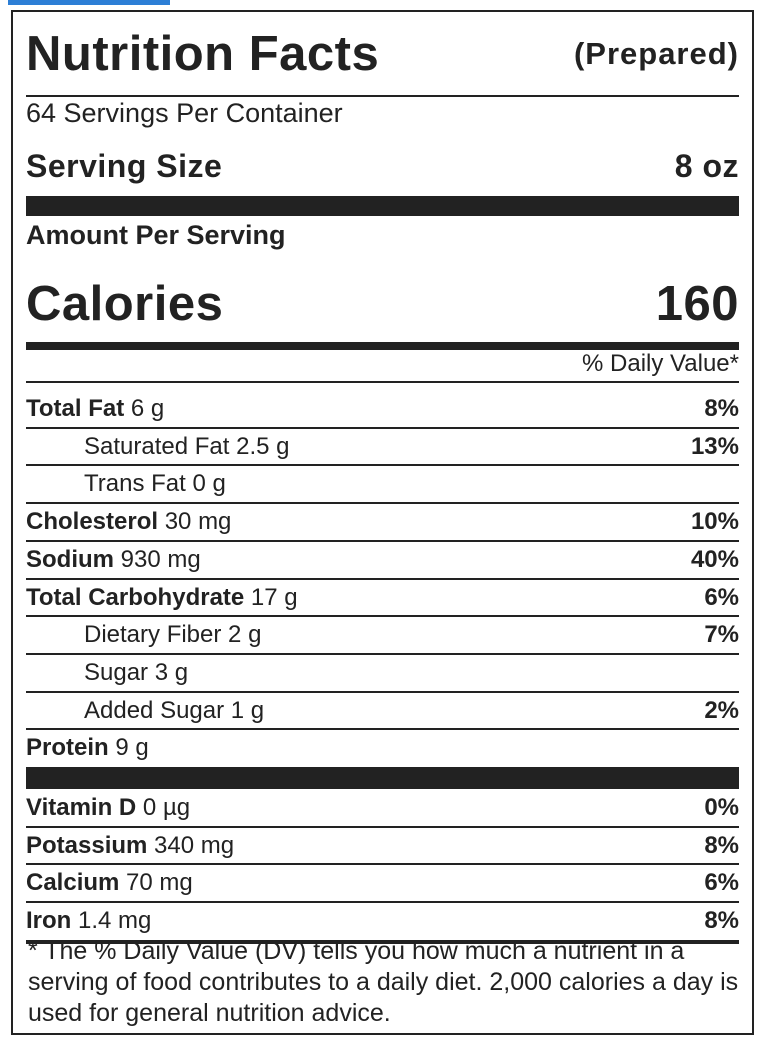  I want to click on nutrient-label: Cholesterol, so click(92, 522).